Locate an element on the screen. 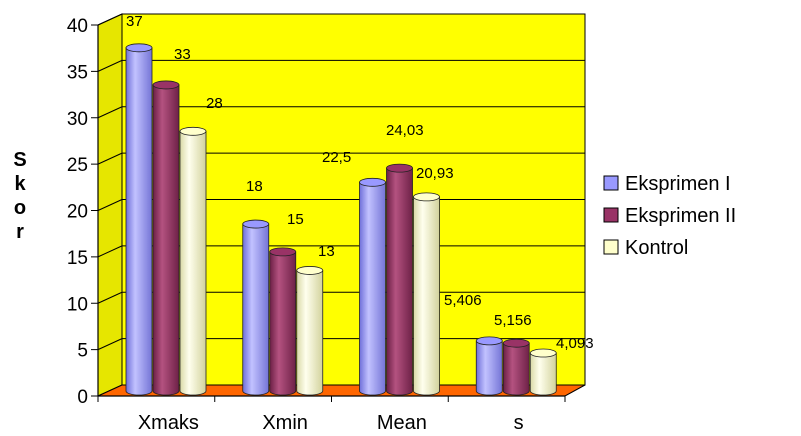  y-tick-label: 5 is located at coordinates (82, 351).